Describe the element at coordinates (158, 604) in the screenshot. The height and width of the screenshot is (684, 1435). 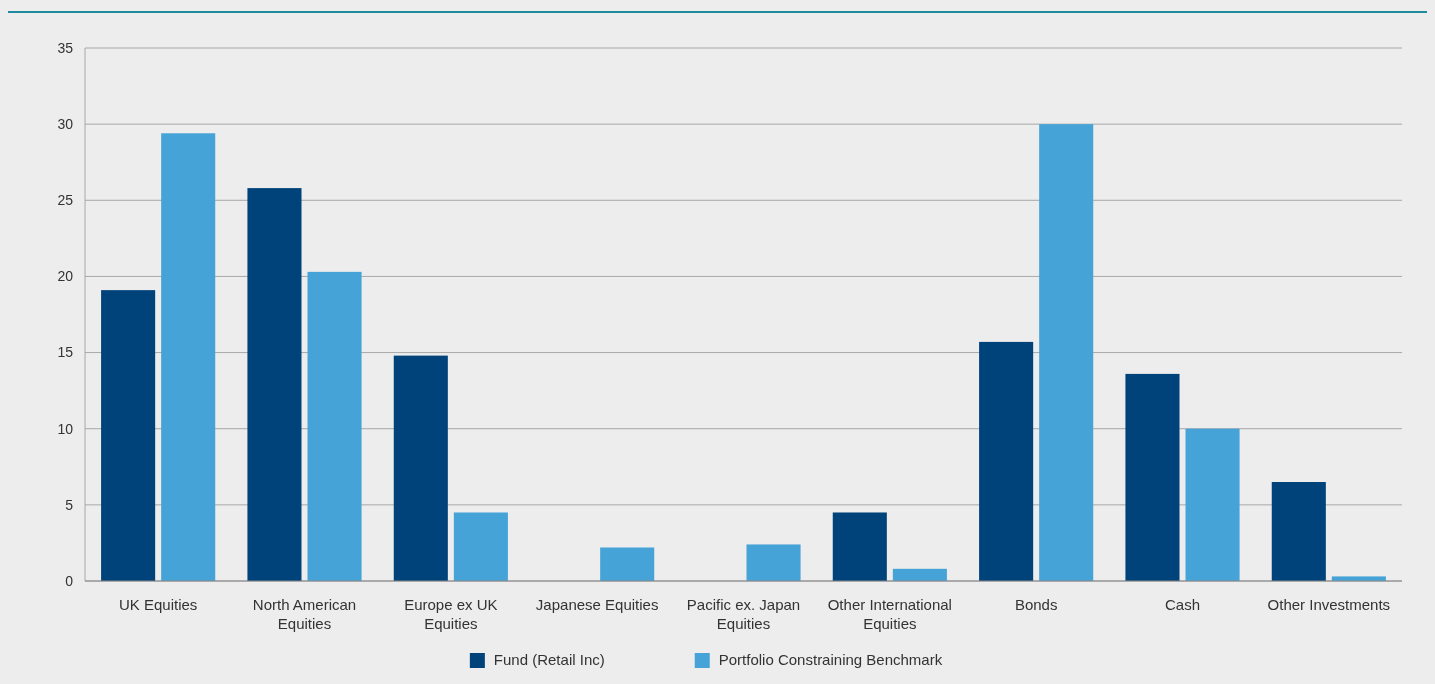
I see `x-tick-label: UK Equities` at that location.